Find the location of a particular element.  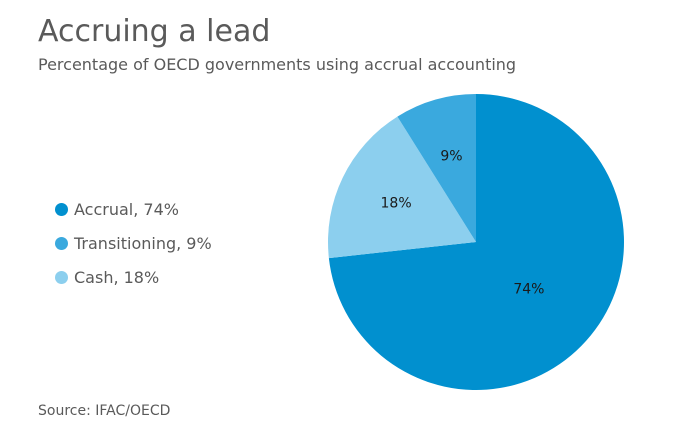

legend: Accrual, 74% Transitioning, 9% Cash, 18% is located at coordinates (133, 243).